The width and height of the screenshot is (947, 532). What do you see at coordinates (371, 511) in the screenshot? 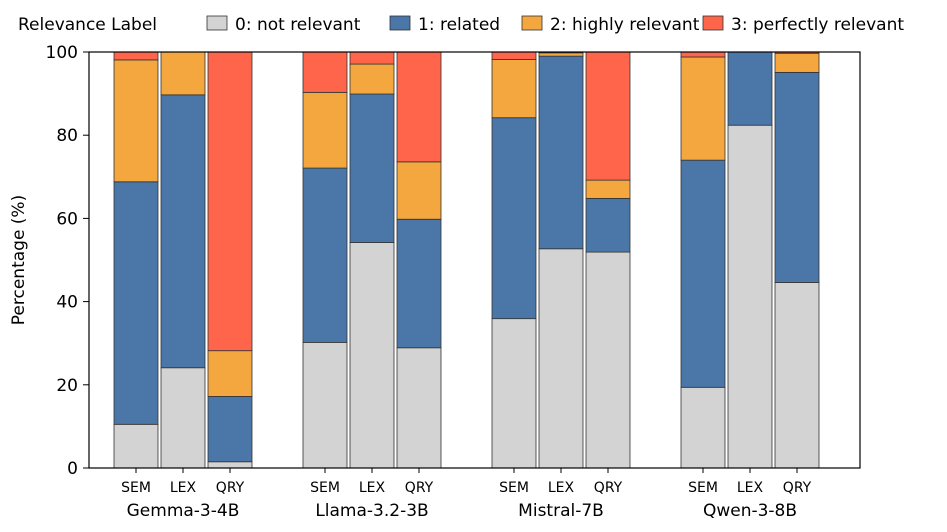
I see `group-label: Llama-3.2-3B` at bounding box center [371, 511].